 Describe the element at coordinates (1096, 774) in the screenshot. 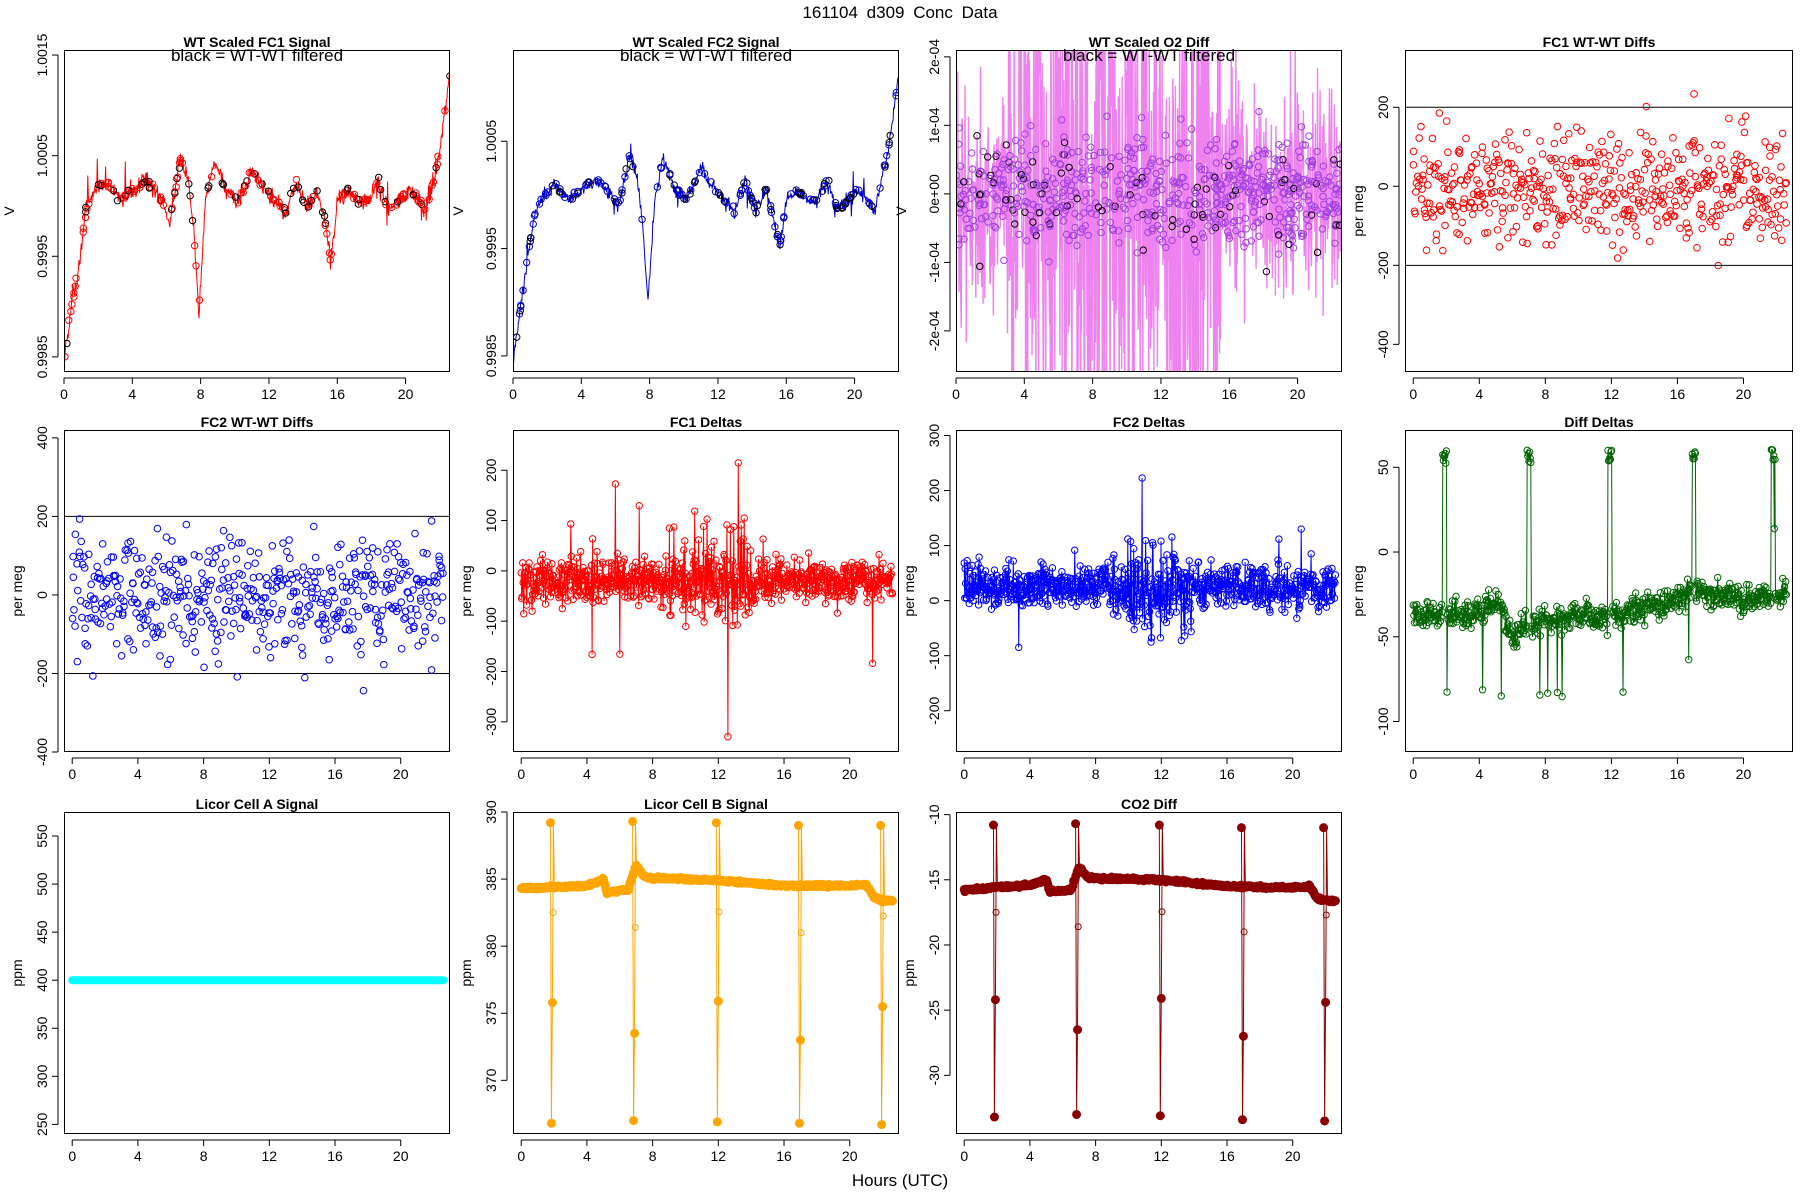

I see `x-tick-label: 8` at that location.